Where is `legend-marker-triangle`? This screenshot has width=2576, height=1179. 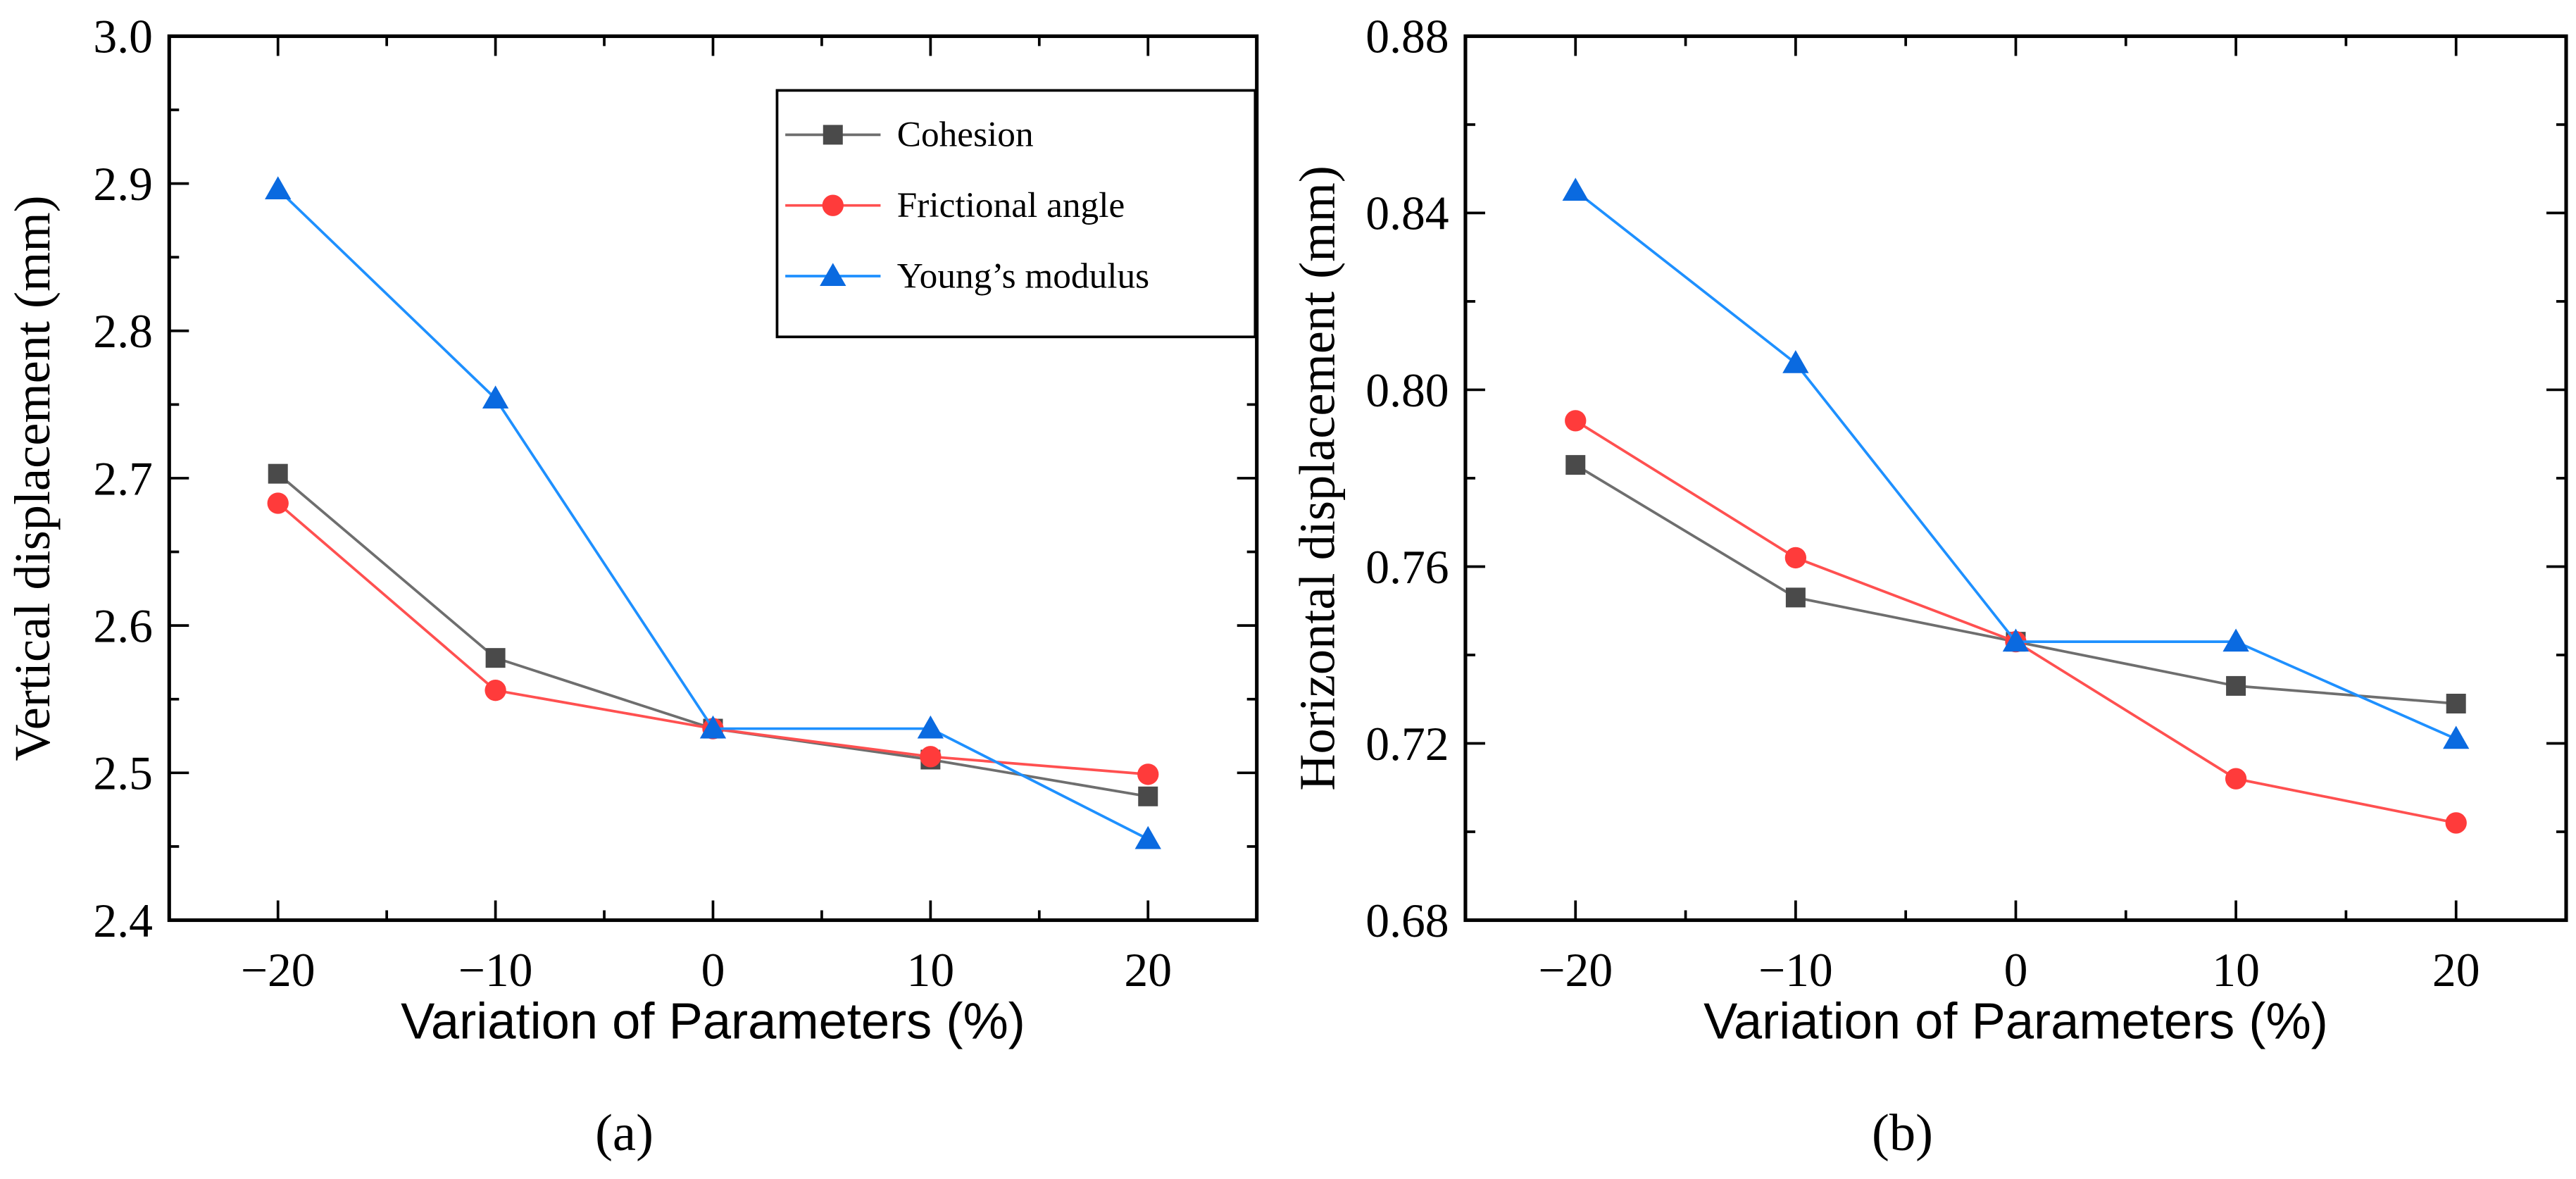 legend-marker-triangle is located at coordinates (833, 274).